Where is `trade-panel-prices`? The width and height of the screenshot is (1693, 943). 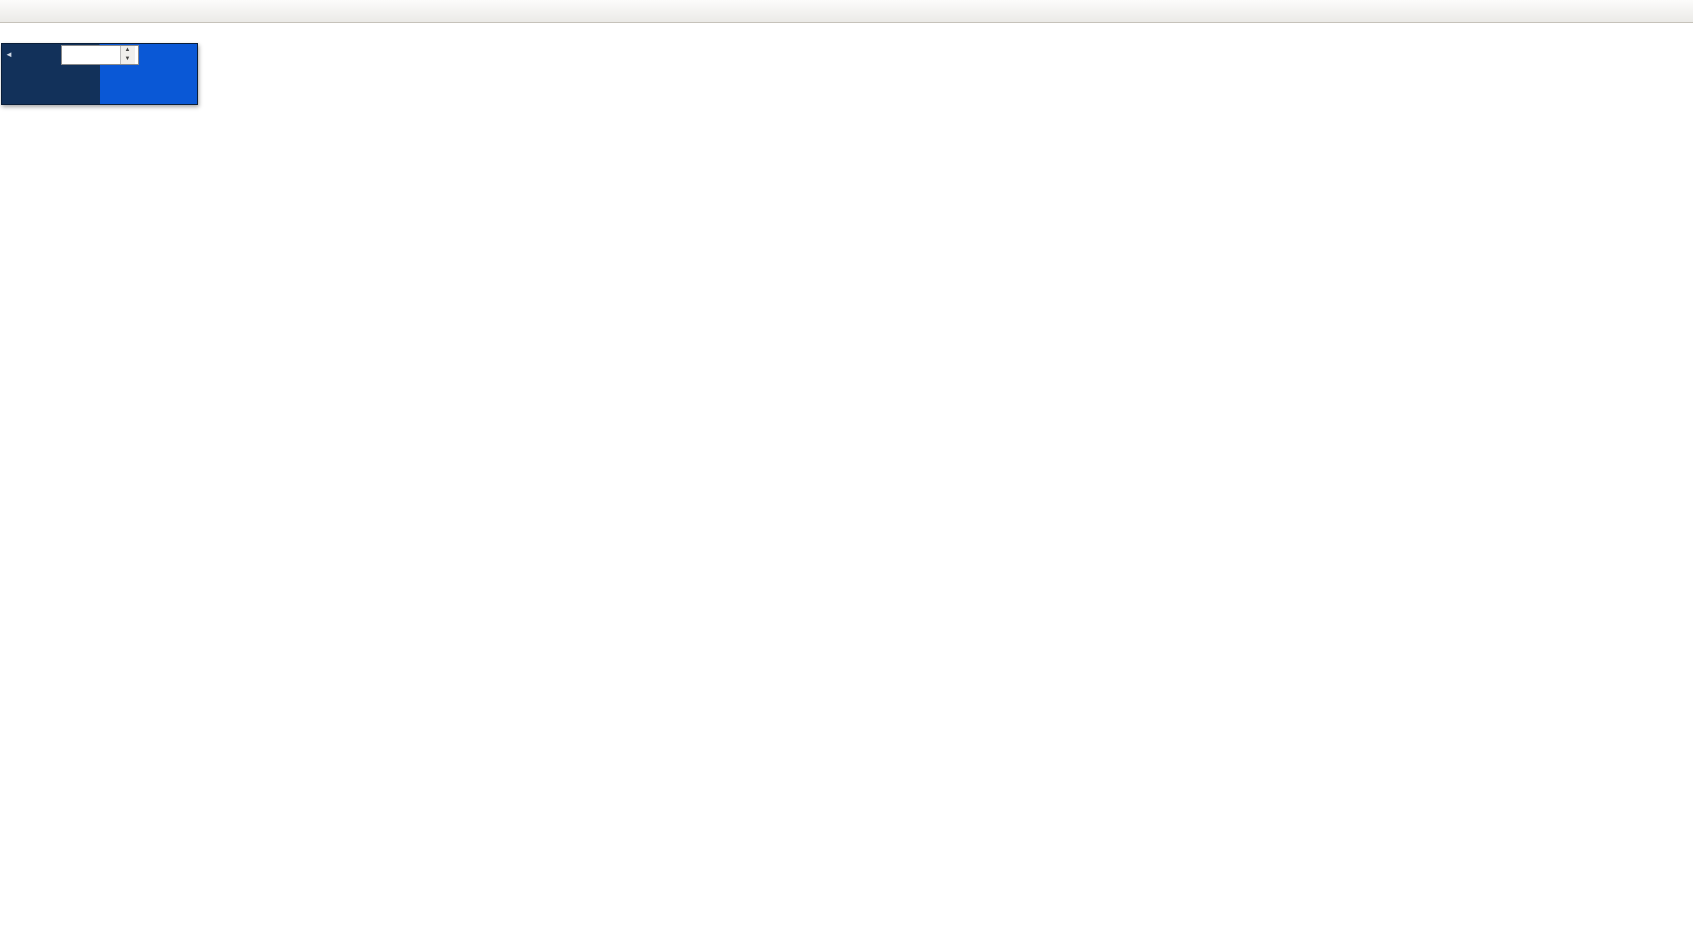 trade-panel-prices is located at coordinates (99, 84).